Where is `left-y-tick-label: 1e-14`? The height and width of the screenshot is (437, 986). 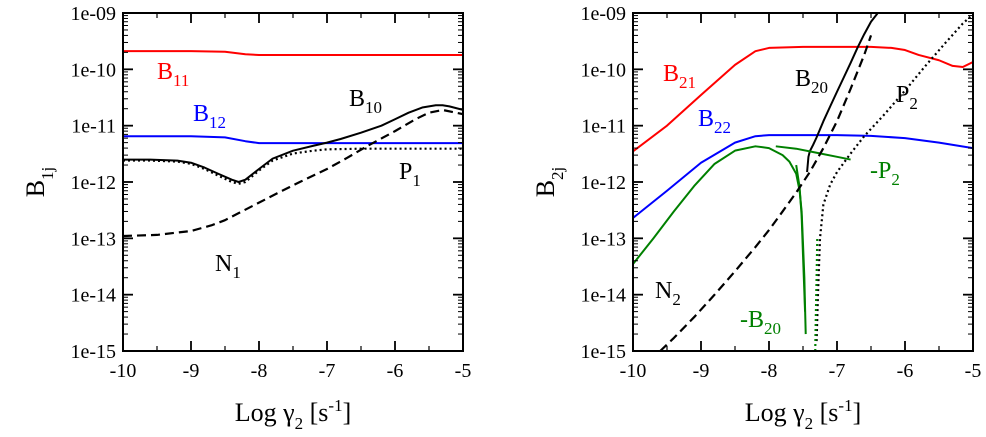 left-y-tick-label: 1e-14 is located at coordinates (93, 296).